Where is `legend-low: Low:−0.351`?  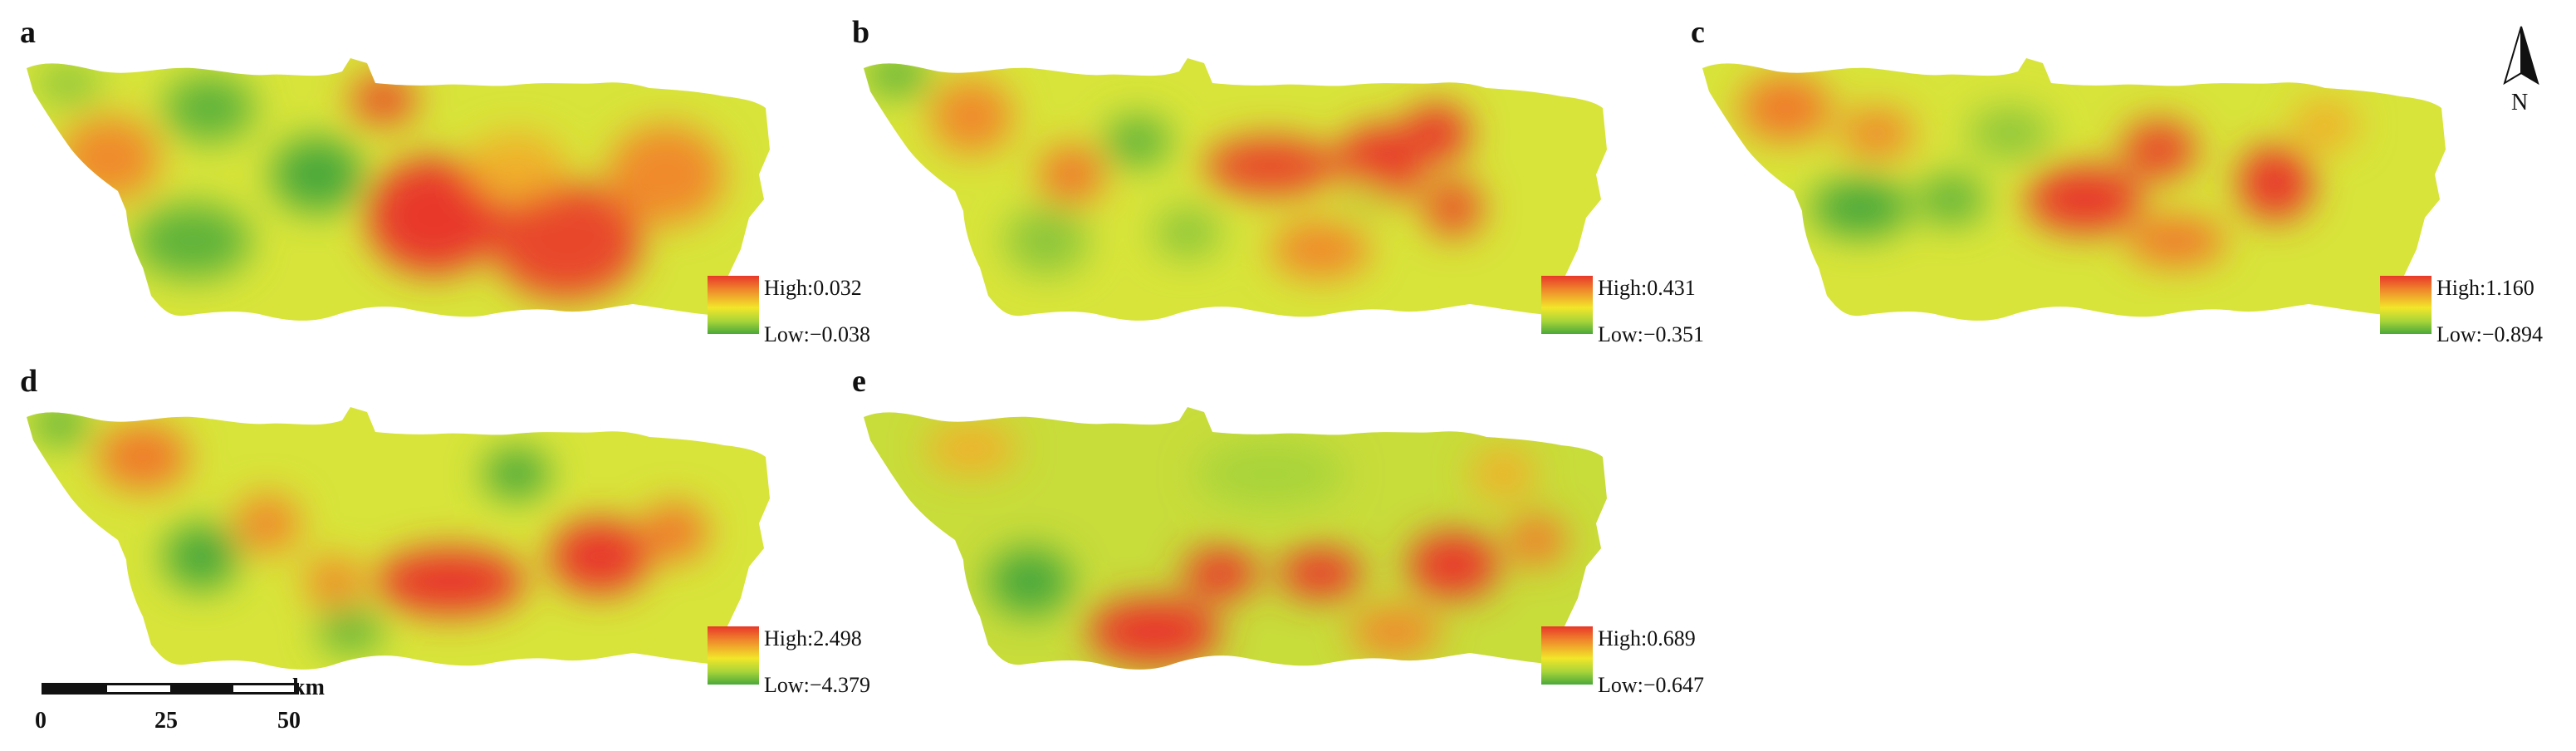 legend-low: Low:−0.351 is located at coordinates (1652, 334).